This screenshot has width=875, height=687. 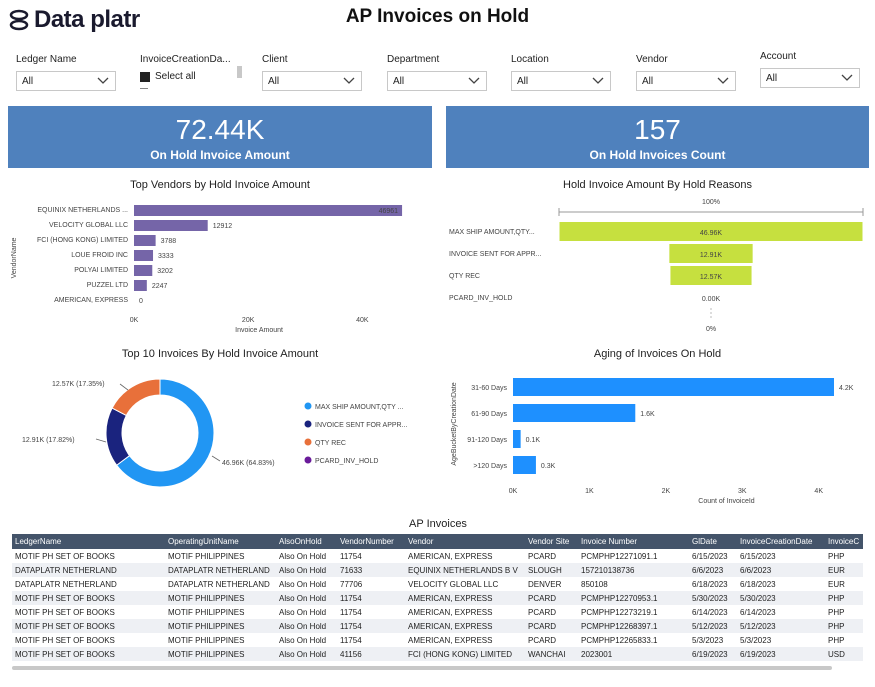 What do you see at coordinates (88, 541) in the screenshot?
I see `column-header: LedgerName` at bounding box center [88, 541].